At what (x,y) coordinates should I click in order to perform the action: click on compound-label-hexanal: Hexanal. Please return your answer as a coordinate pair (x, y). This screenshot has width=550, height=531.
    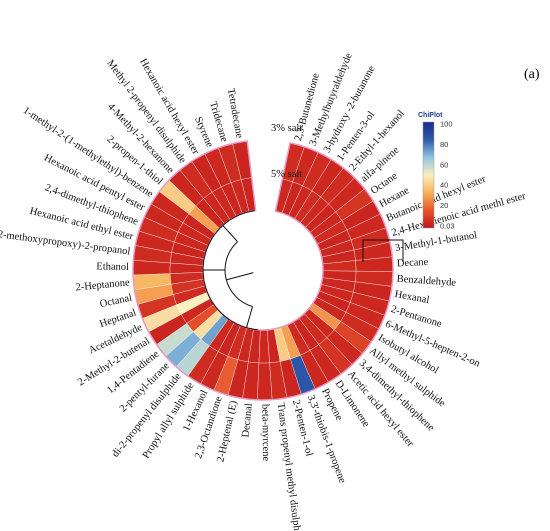
    Looking at the image, I should click on (412, 297).